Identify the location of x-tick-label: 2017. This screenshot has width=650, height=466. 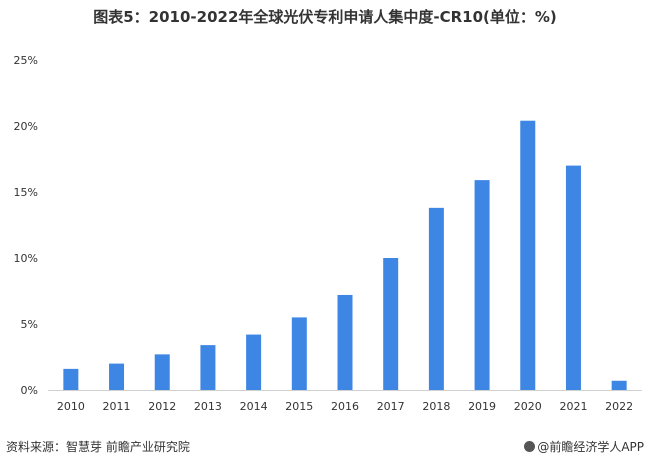
(391, 406).